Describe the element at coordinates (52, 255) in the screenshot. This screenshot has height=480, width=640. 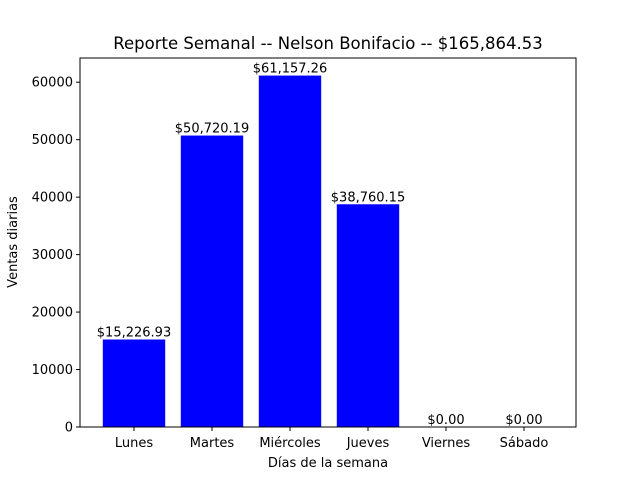
I see `y-tick-label: 30000` at that location.